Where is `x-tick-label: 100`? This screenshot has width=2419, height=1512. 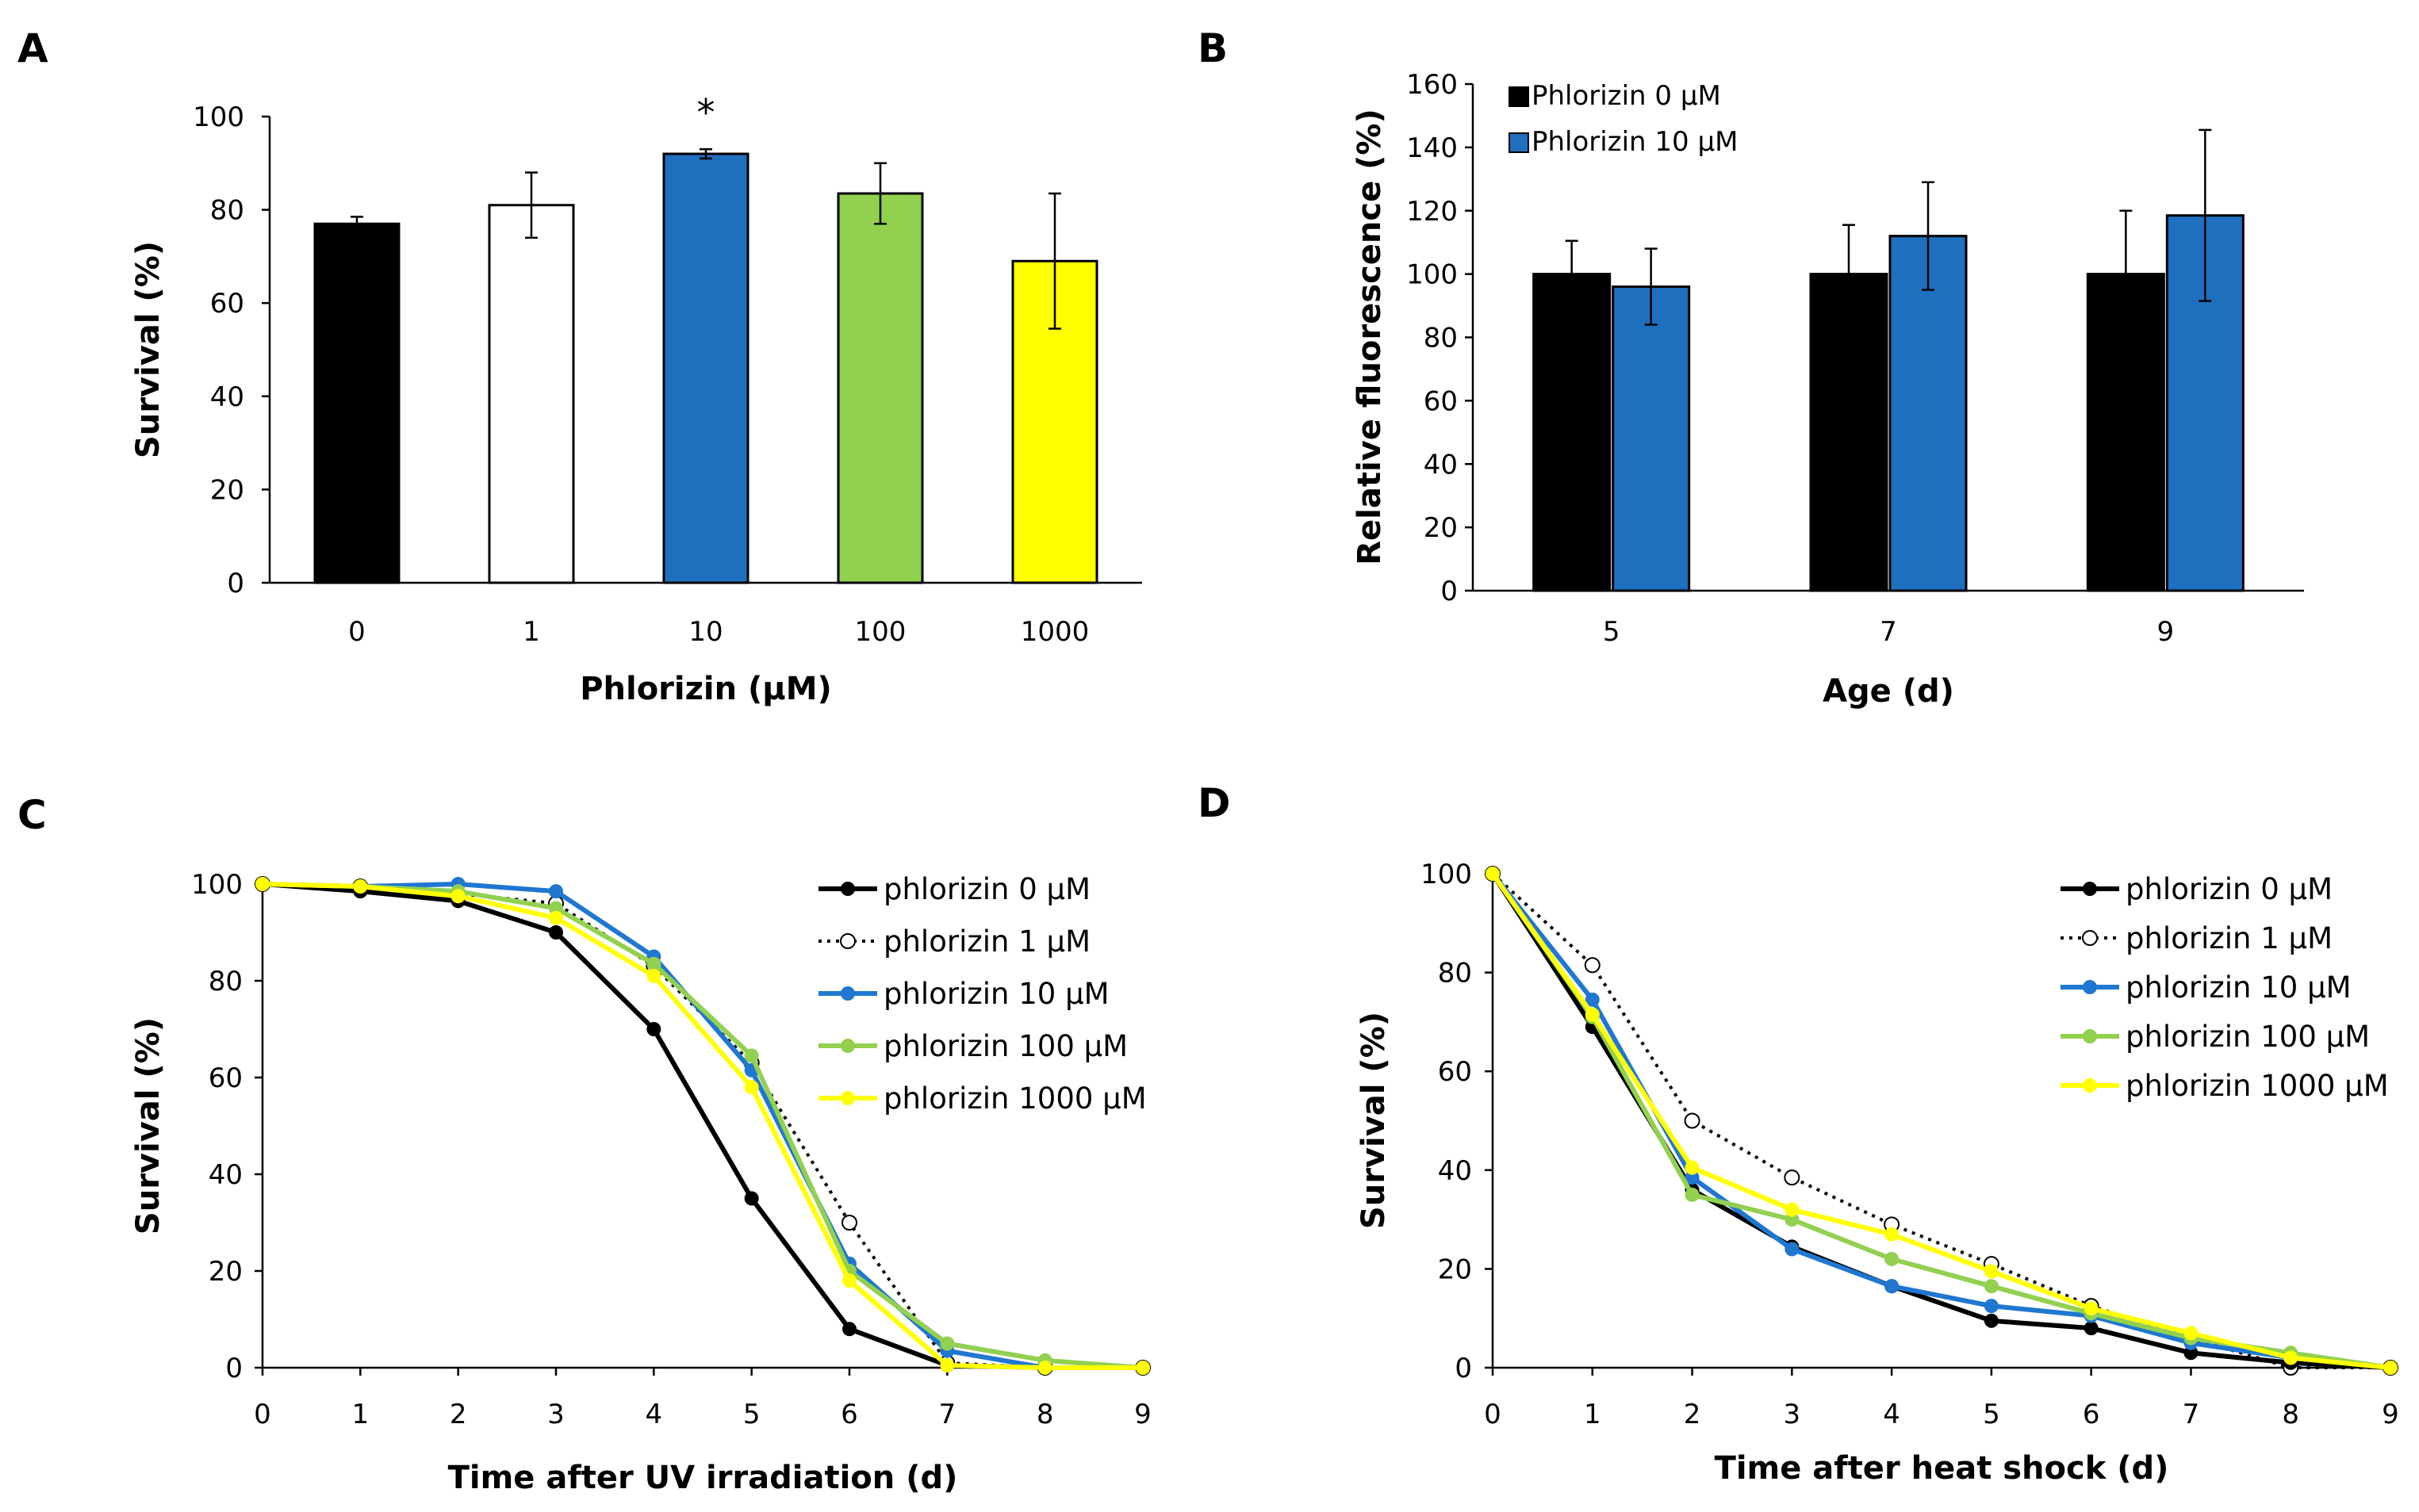
x-tick-label: 100 is located at coordinates (881, 632).